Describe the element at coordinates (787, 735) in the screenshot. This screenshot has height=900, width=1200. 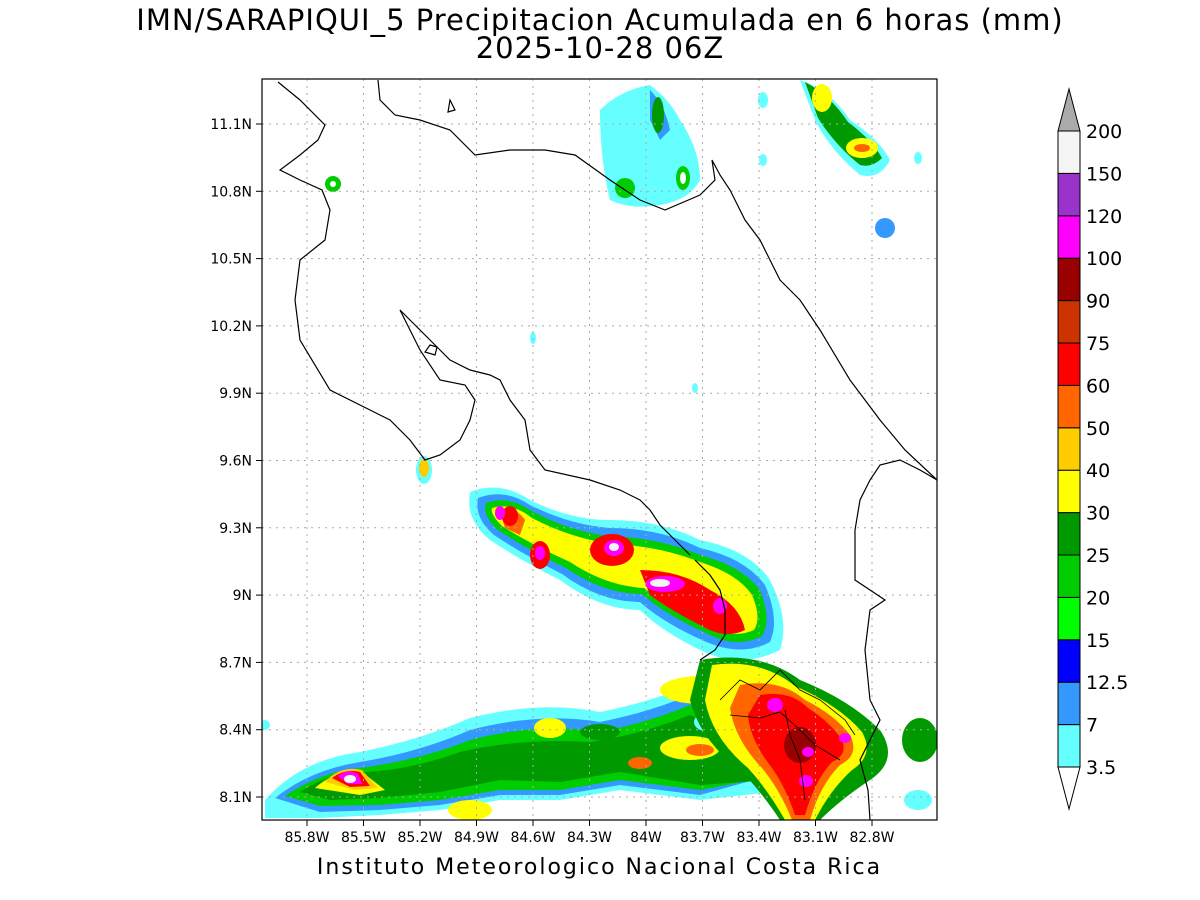
I see `province-boundaries` at that location.